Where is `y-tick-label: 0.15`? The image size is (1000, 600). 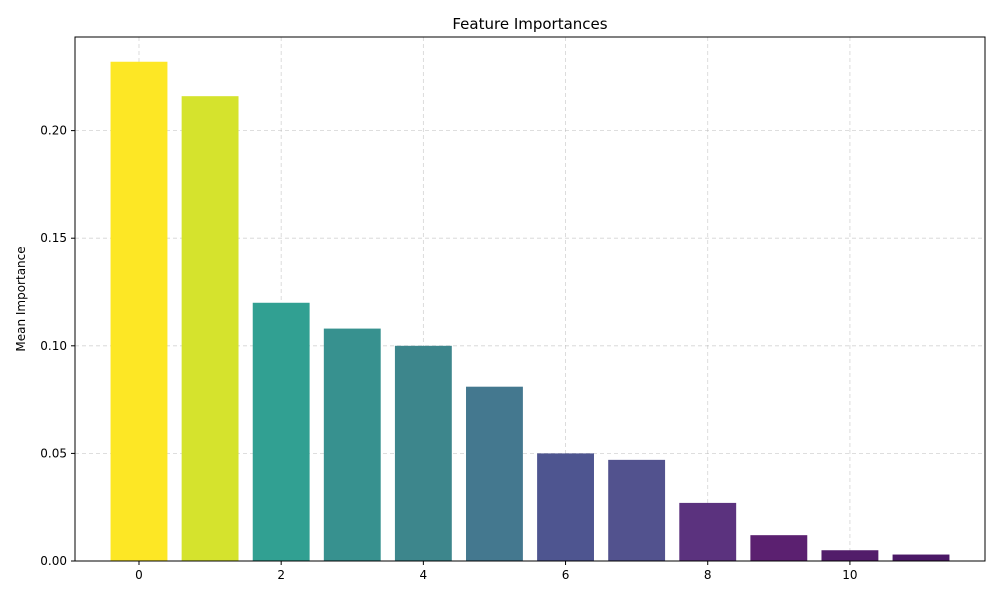 y-tick-label: 0.15 is located at coordinates (53, 238).